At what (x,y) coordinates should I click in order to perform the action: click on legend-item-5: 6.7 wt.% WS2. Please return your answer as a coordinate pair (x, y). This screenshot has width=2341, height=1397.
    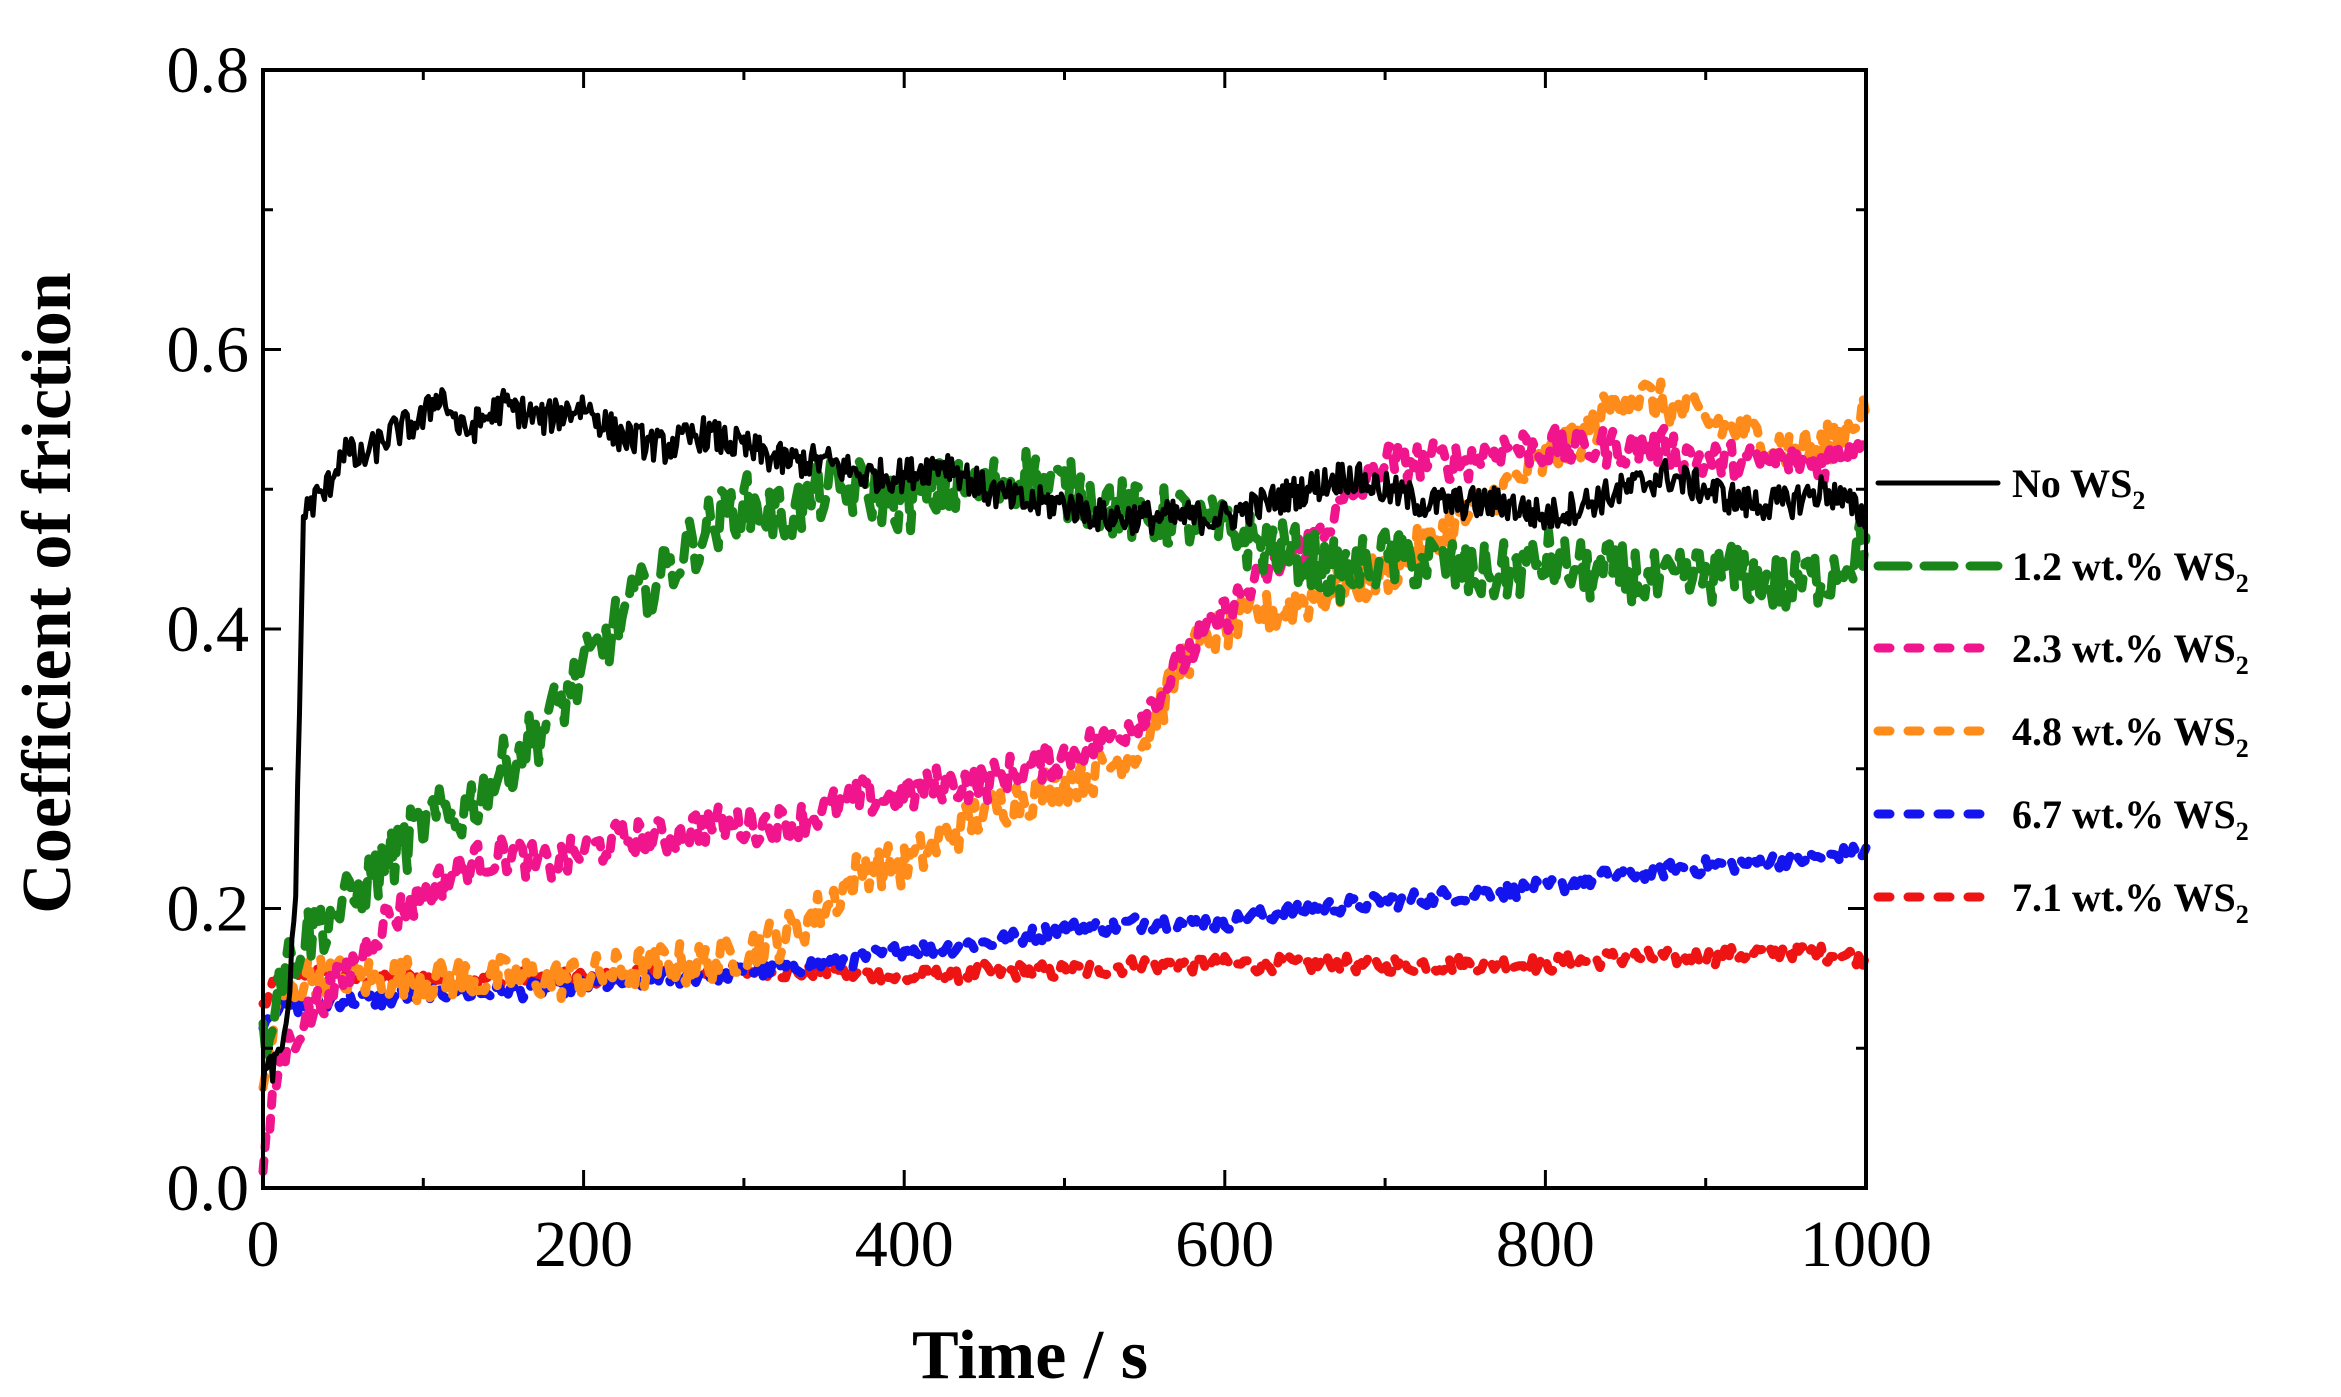
    Looking at the image, I should click on (2061, 819).